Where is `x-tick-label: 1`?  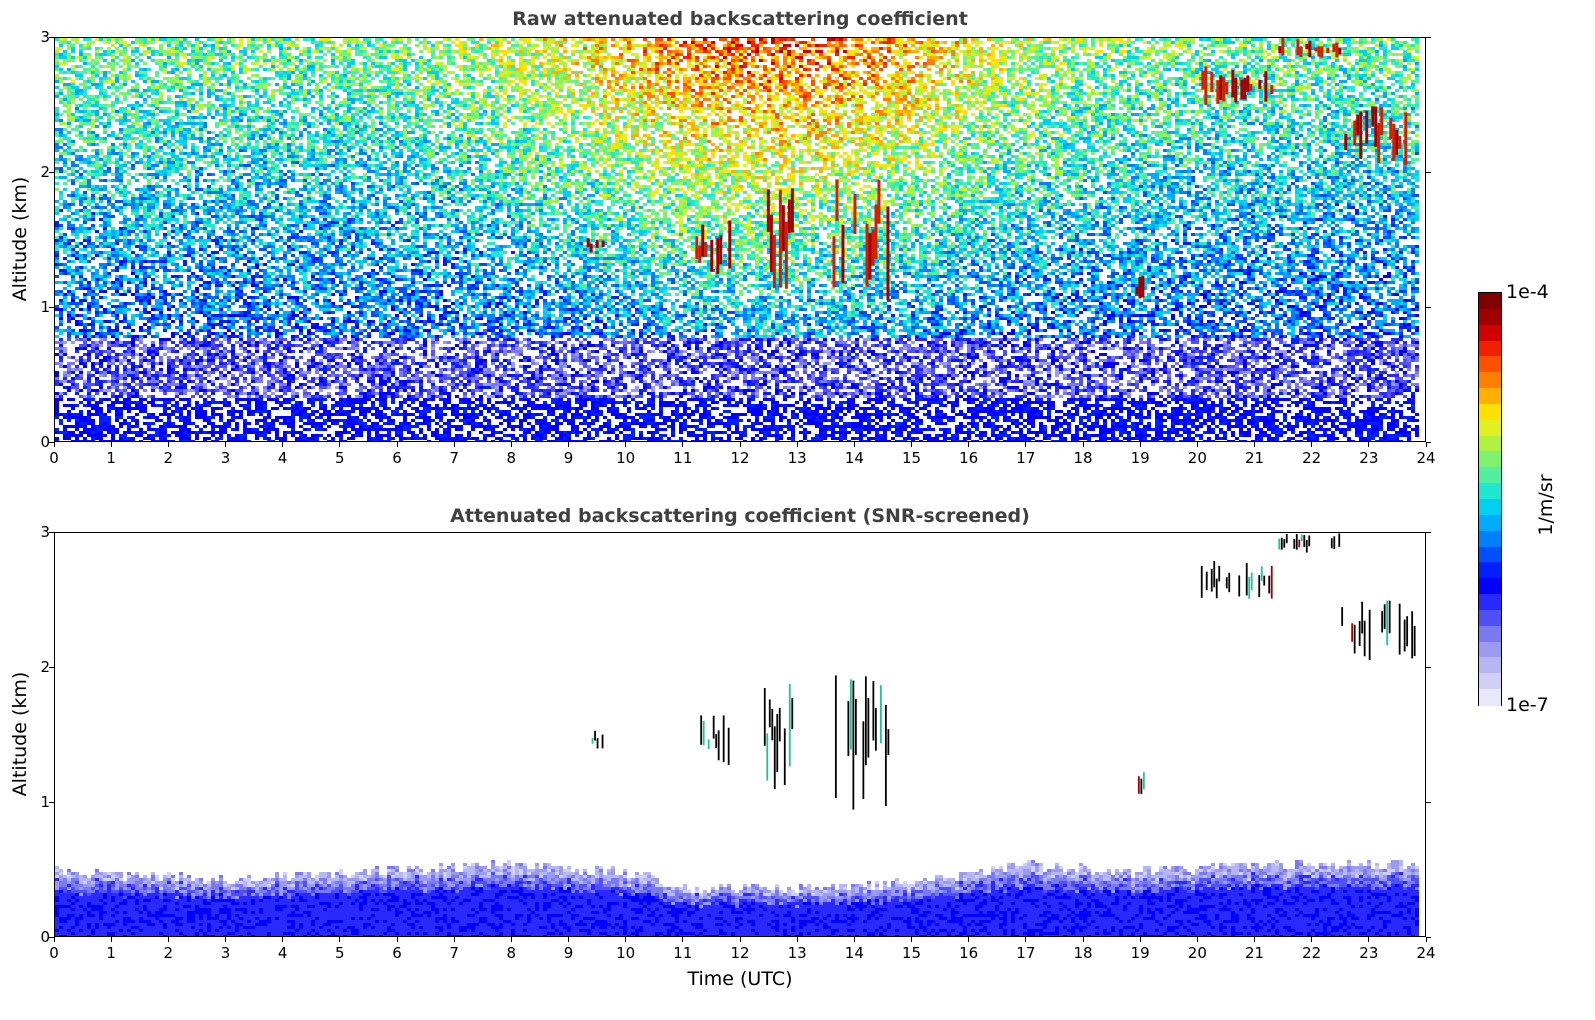
x-tick-label: 1 is located at coordinates (111, 458).